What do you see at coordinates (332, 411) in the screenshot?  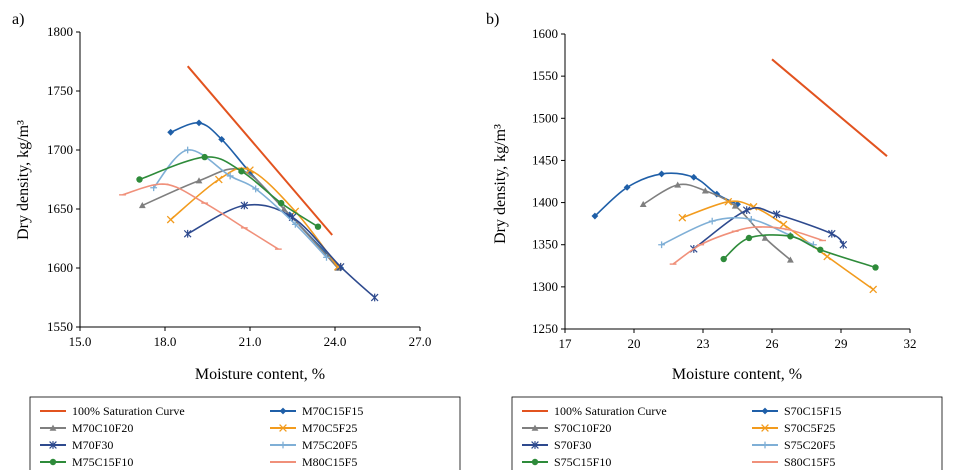 I see `chart-a-legend-label: M70C15F15` at bounding box center [332, 411].